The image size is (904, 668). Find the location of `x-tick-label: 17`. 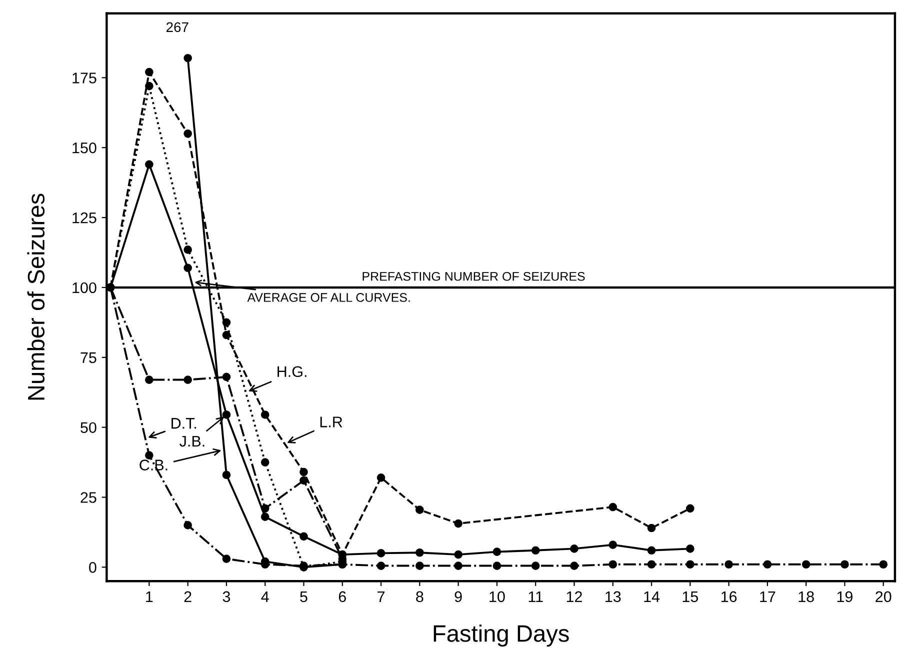

x-tick-label: 17 is located at coordinates (768, 596).